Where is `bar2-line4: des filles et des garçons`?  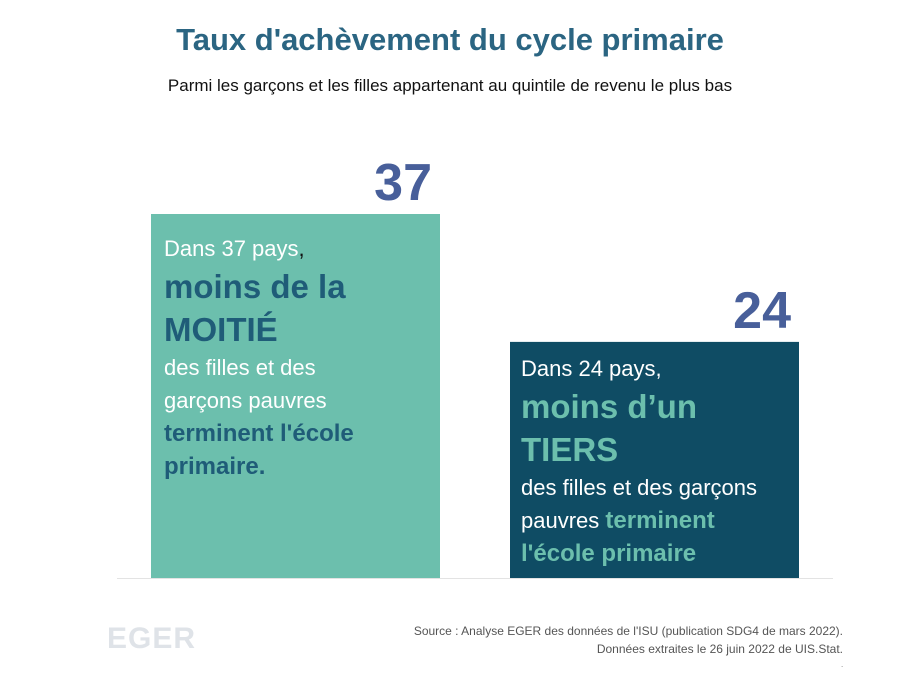
bar2-line4: des filles et des garçons is located at coordinates (639, 487).